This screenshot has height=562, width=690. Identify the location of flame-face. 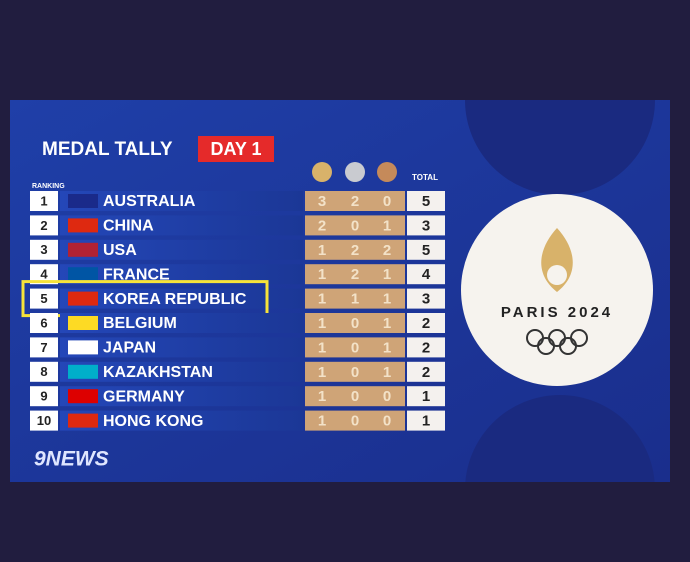
(557, 275).